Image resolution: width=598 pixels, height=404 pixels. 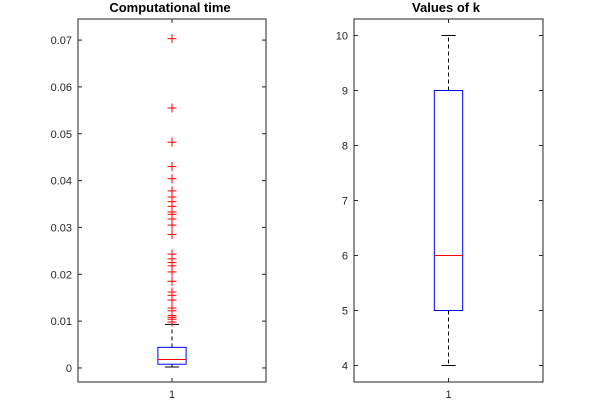 I want to click on y-tick-label: 5, so click(x=345, y=312).